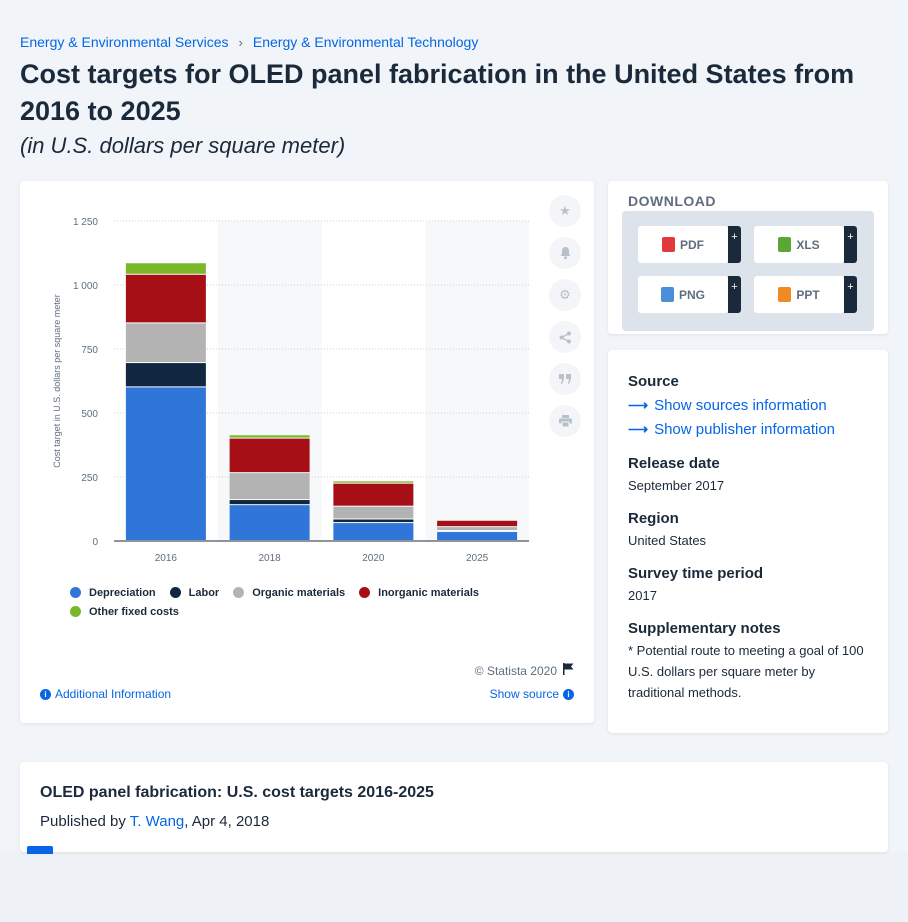 The image size is (908, 922). Describe the element at coordinates (704, 628) in the screenshot. I see `supplementary-notes-label: Supplementary notes` at that location.